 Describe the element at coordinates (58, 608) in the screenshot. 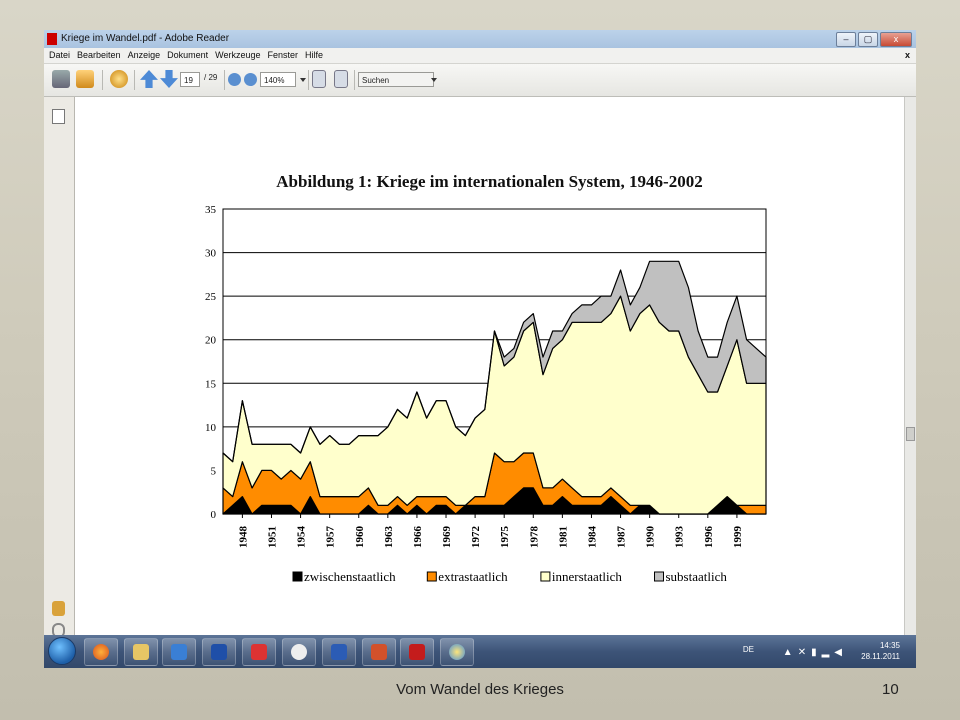

I see `comments-icon` at that location.